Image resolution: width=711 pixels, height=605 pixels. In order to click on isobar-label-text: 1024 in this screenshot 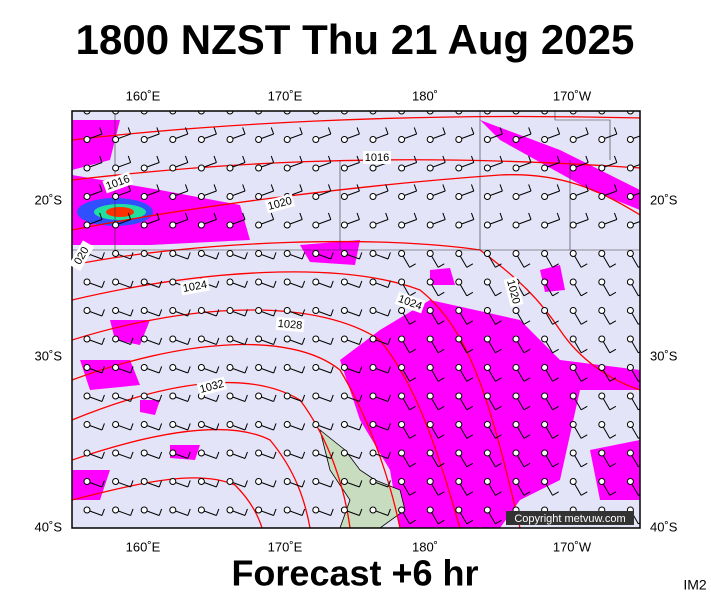, I will do `click(195, 287)`.